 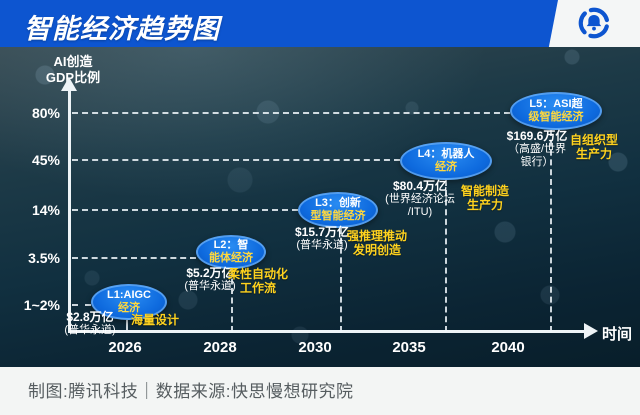 What do you see at coordinates (44, 258) in the screenshot?
I see `y-tick-3-5: 3.5%` at bounding box center [44, 258].